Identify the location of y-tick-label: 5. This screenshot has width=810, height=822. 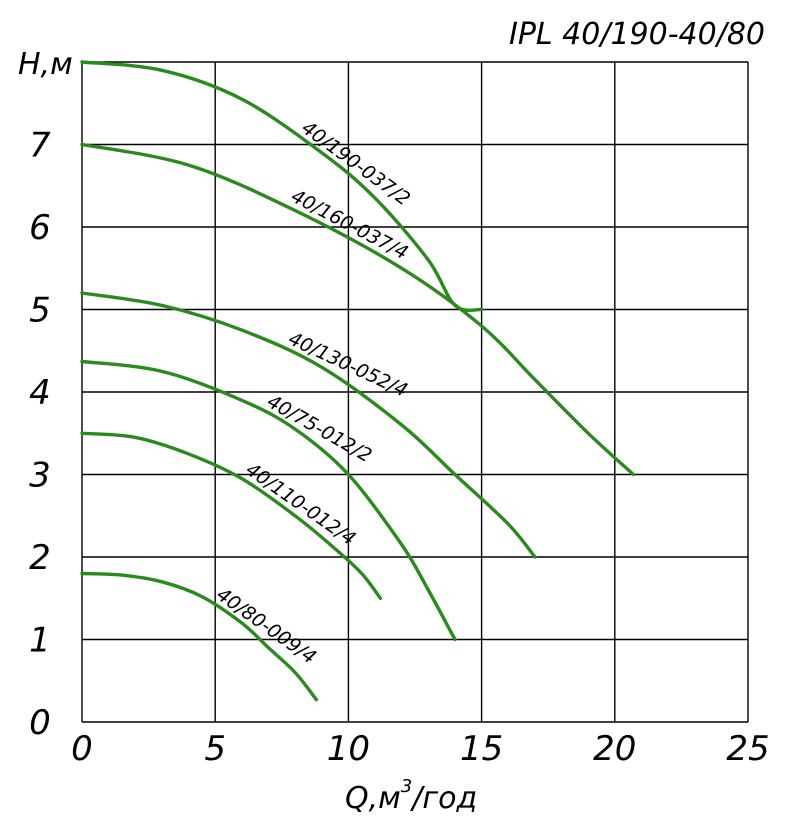
(40, 311).